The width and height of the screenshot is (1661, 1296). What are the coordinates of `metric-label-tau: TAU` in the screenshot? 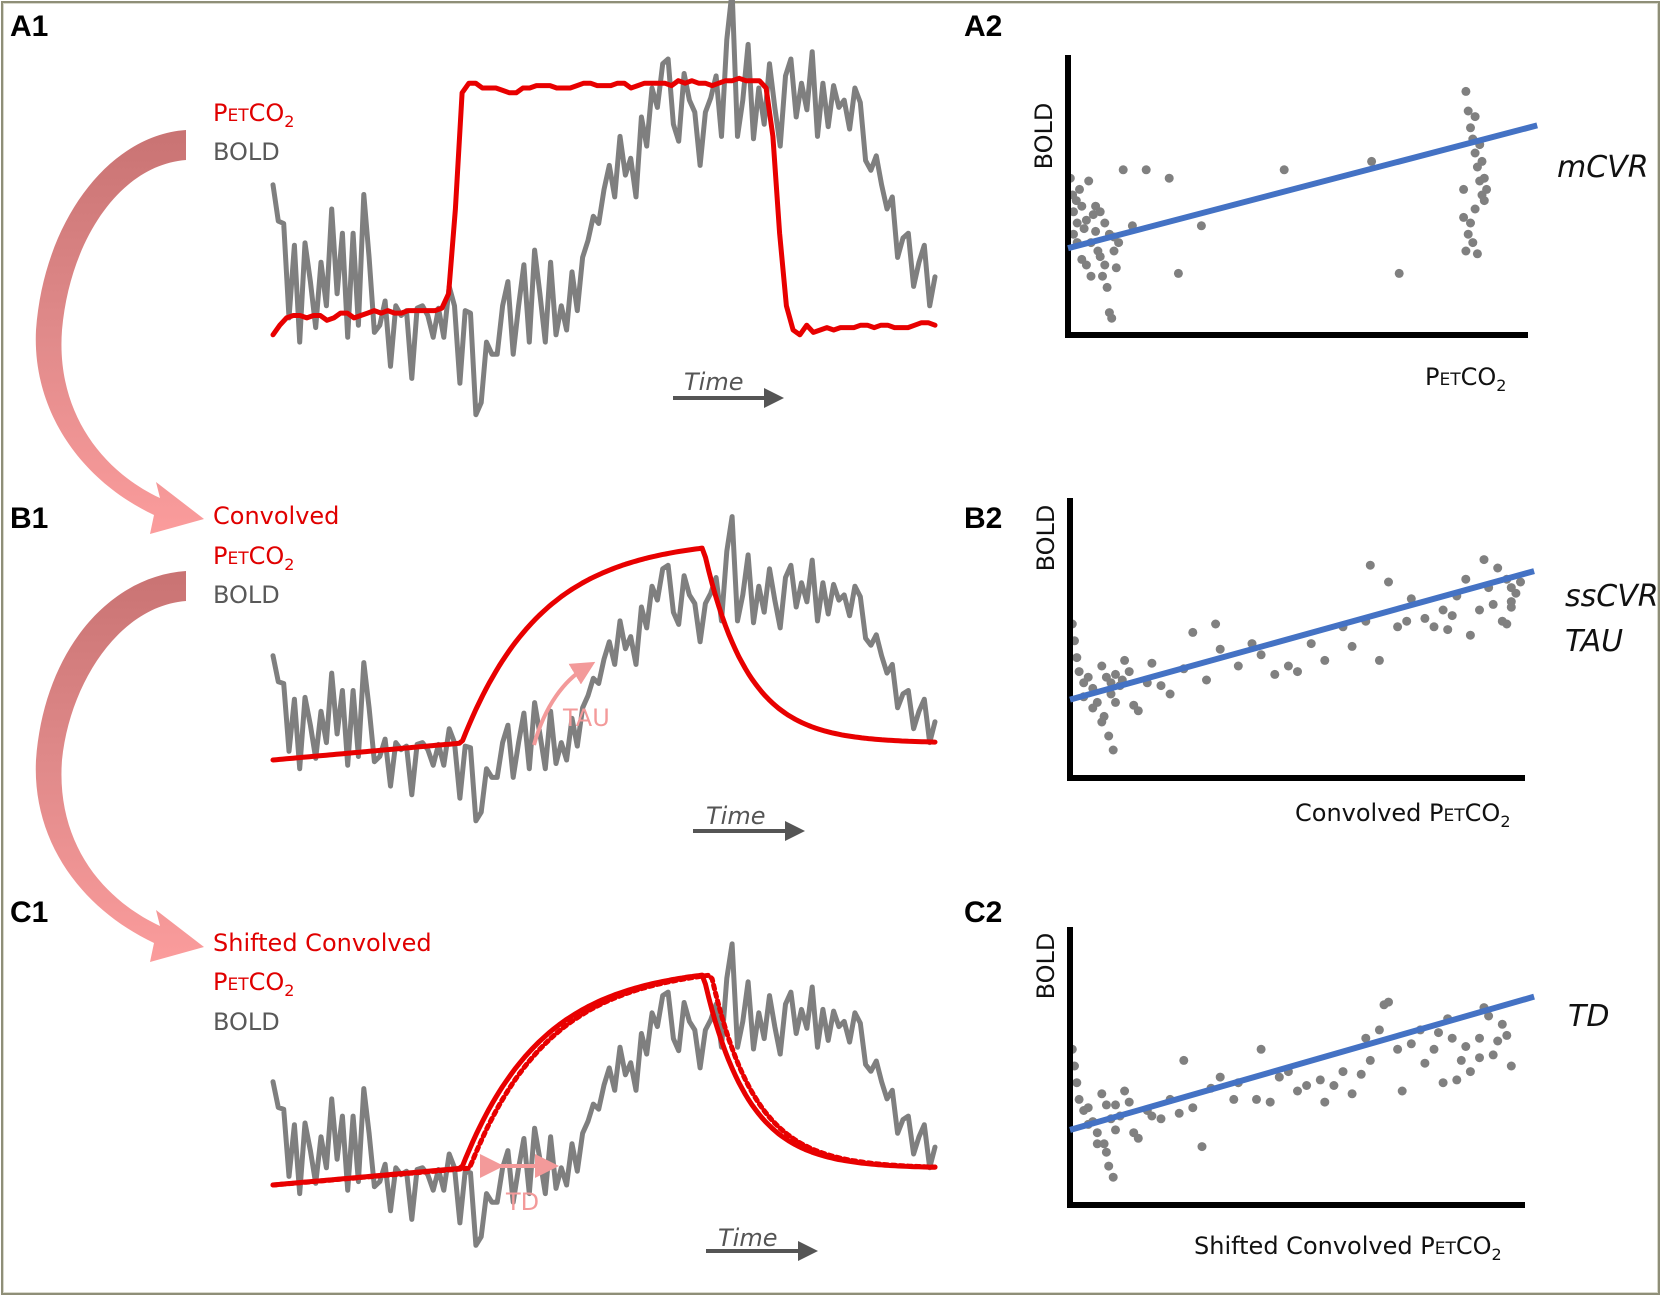 It's located at (1594, 641).